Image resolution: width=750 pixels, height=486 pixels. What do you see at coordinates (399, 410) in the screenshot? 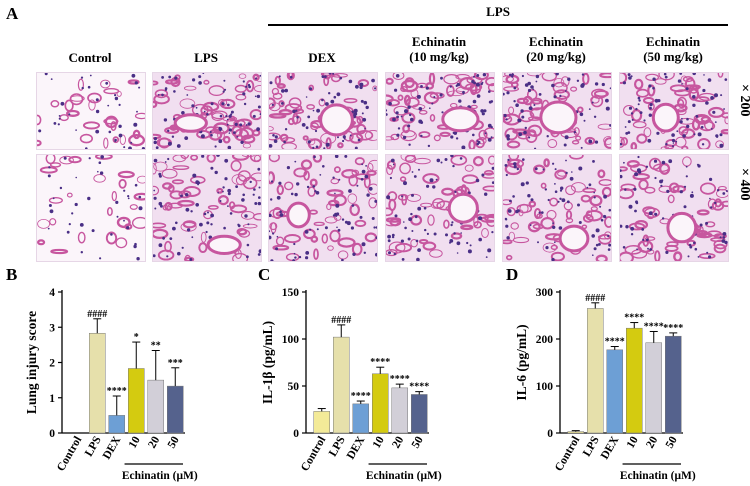
I see `bar` at bounding box center [399, 410].